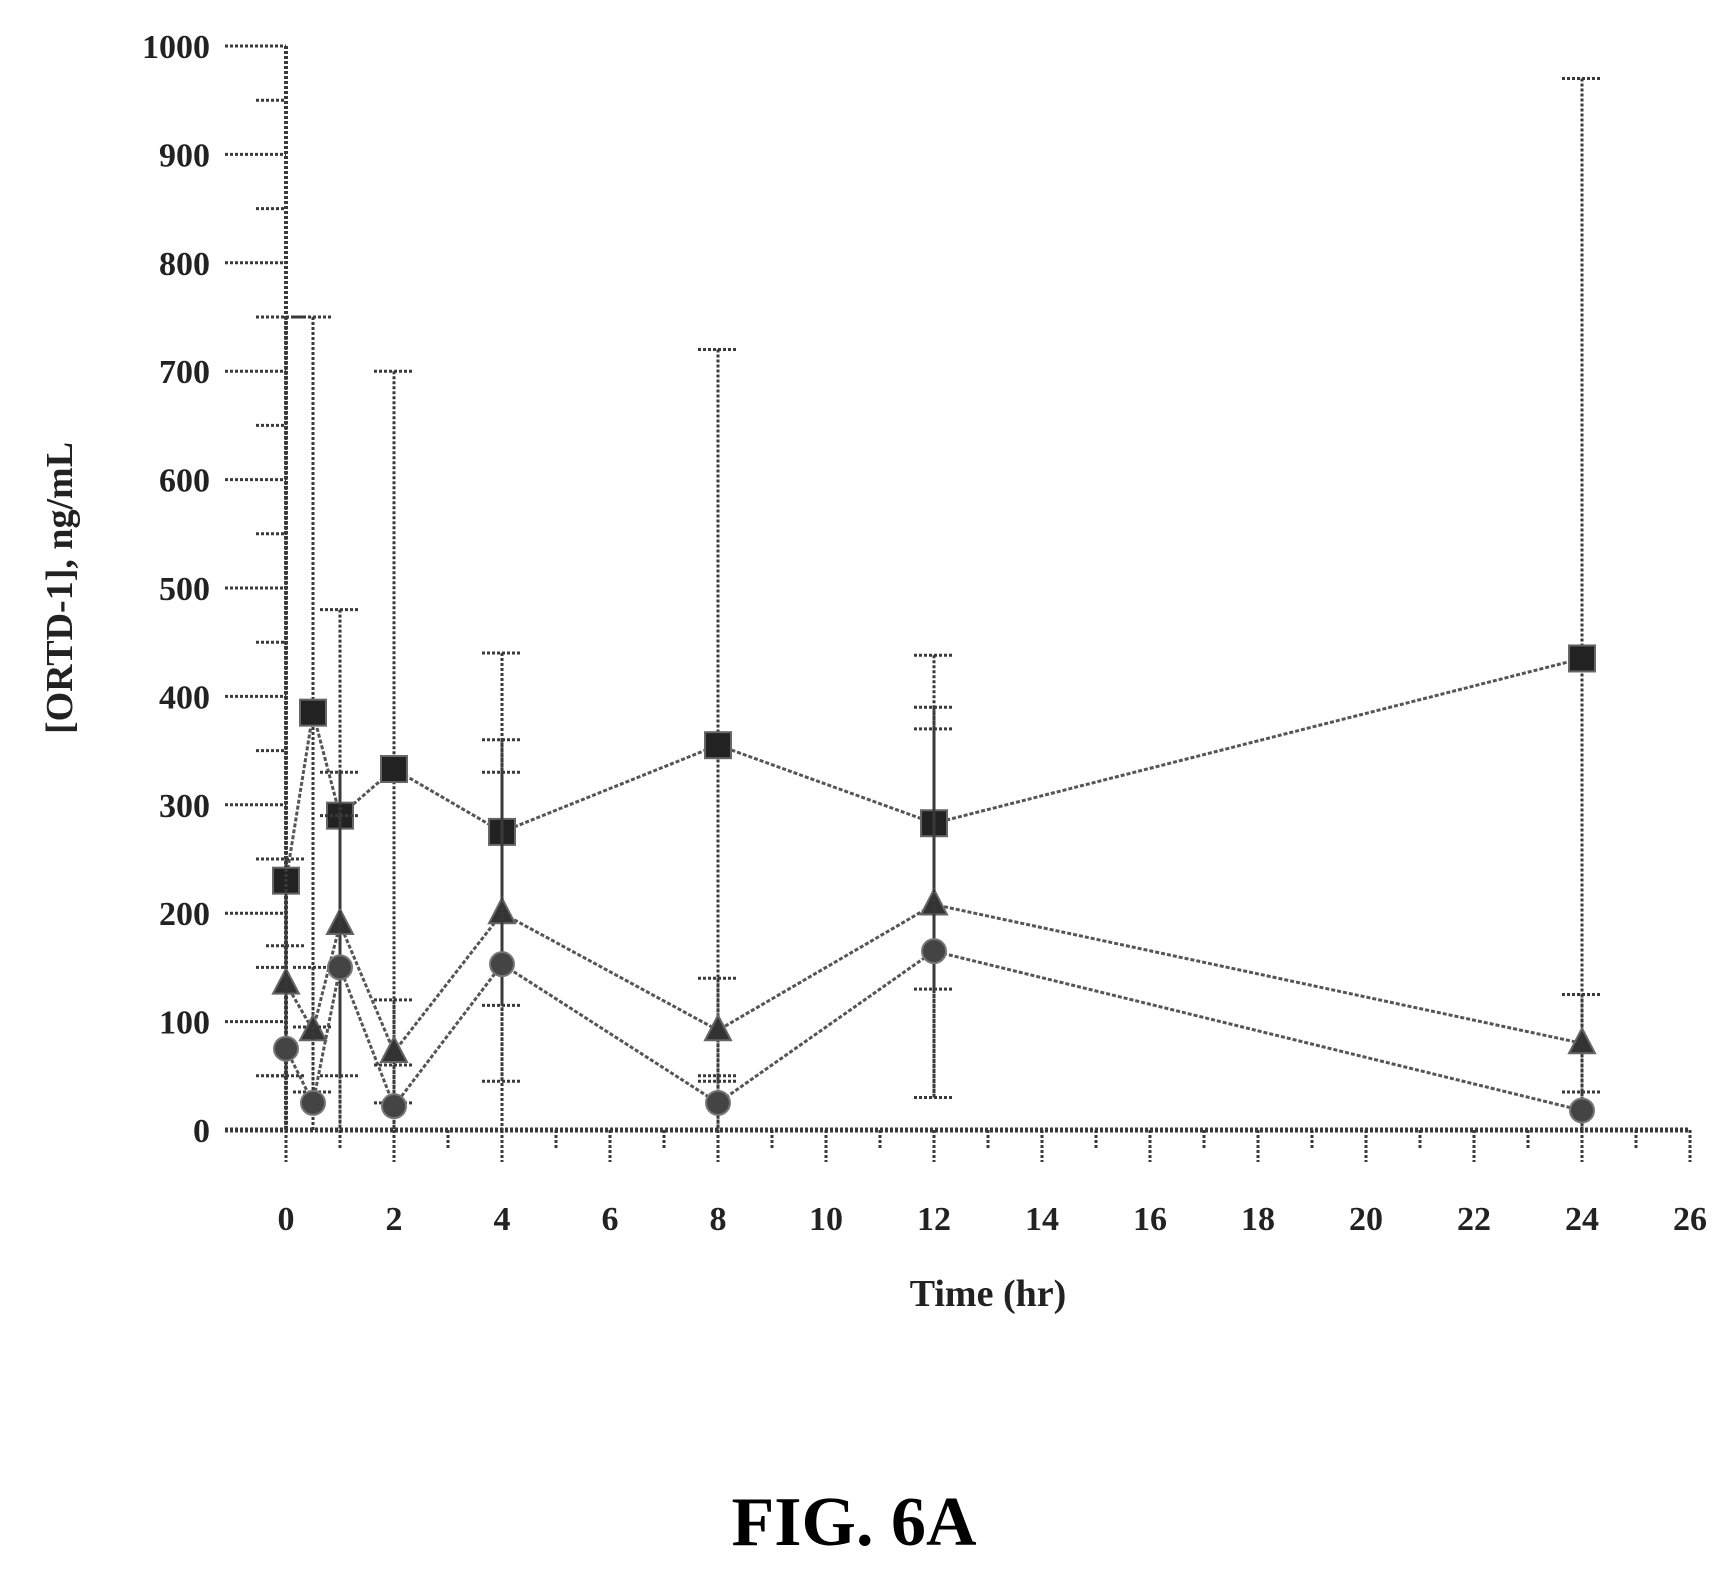  What do you see at coordinates (718, 1219) in the screenshot?
I see `x-tick-label: 8` at bounding box center [718, 1219].